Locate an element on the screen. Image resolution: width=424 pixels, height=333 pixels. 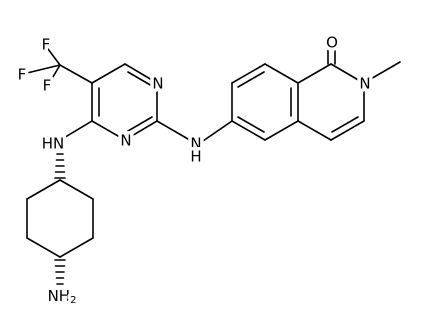
atom-label: O is located at coordinates (332, 43).